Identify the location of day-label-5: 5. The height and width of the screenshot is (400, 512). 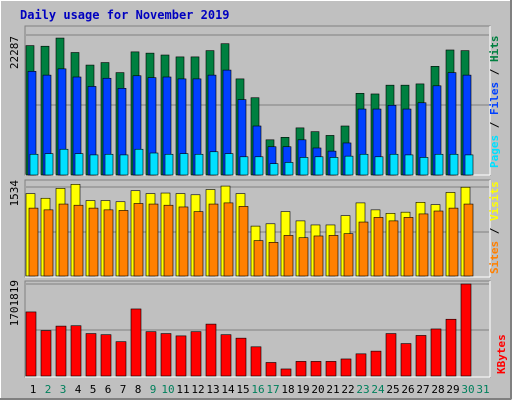
(93, 389).